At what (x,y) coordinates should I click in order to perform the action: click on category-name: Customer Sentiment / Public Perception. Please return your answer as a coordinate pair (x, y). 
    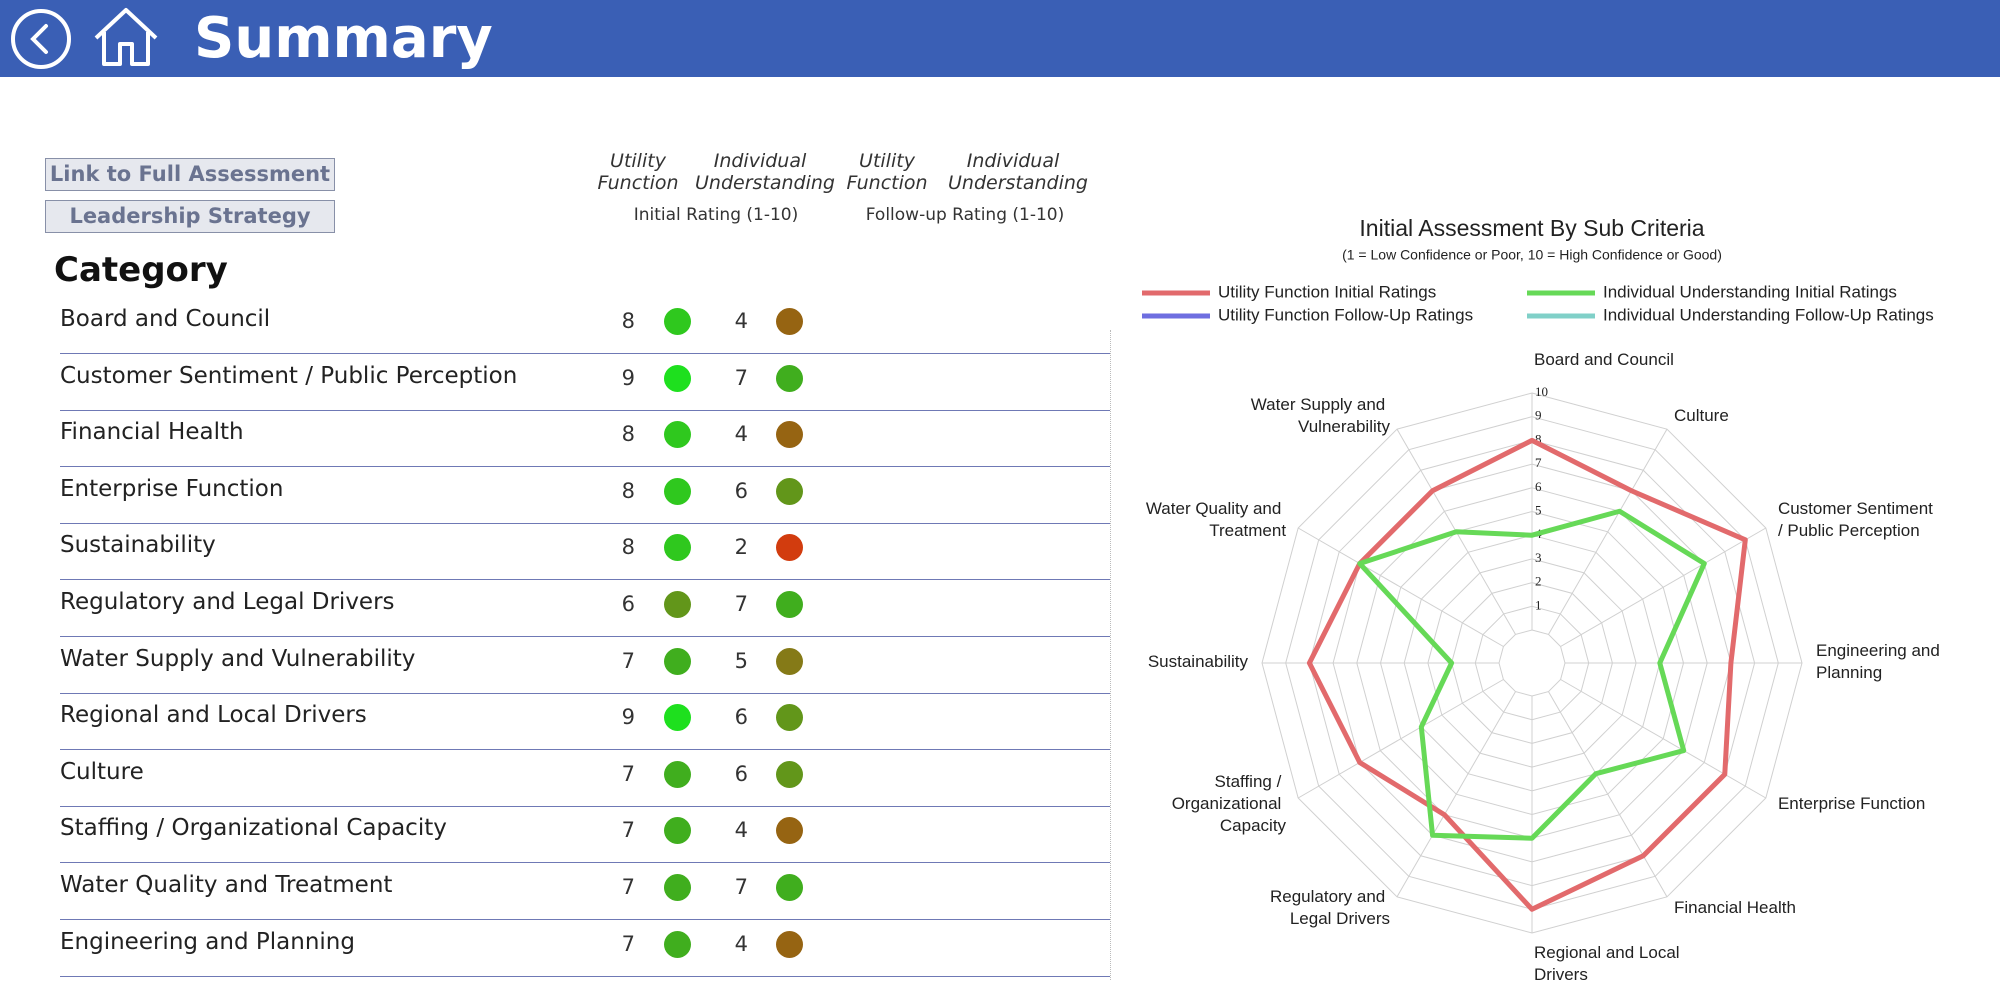
    Looking at the image, I should click on (289, 375).